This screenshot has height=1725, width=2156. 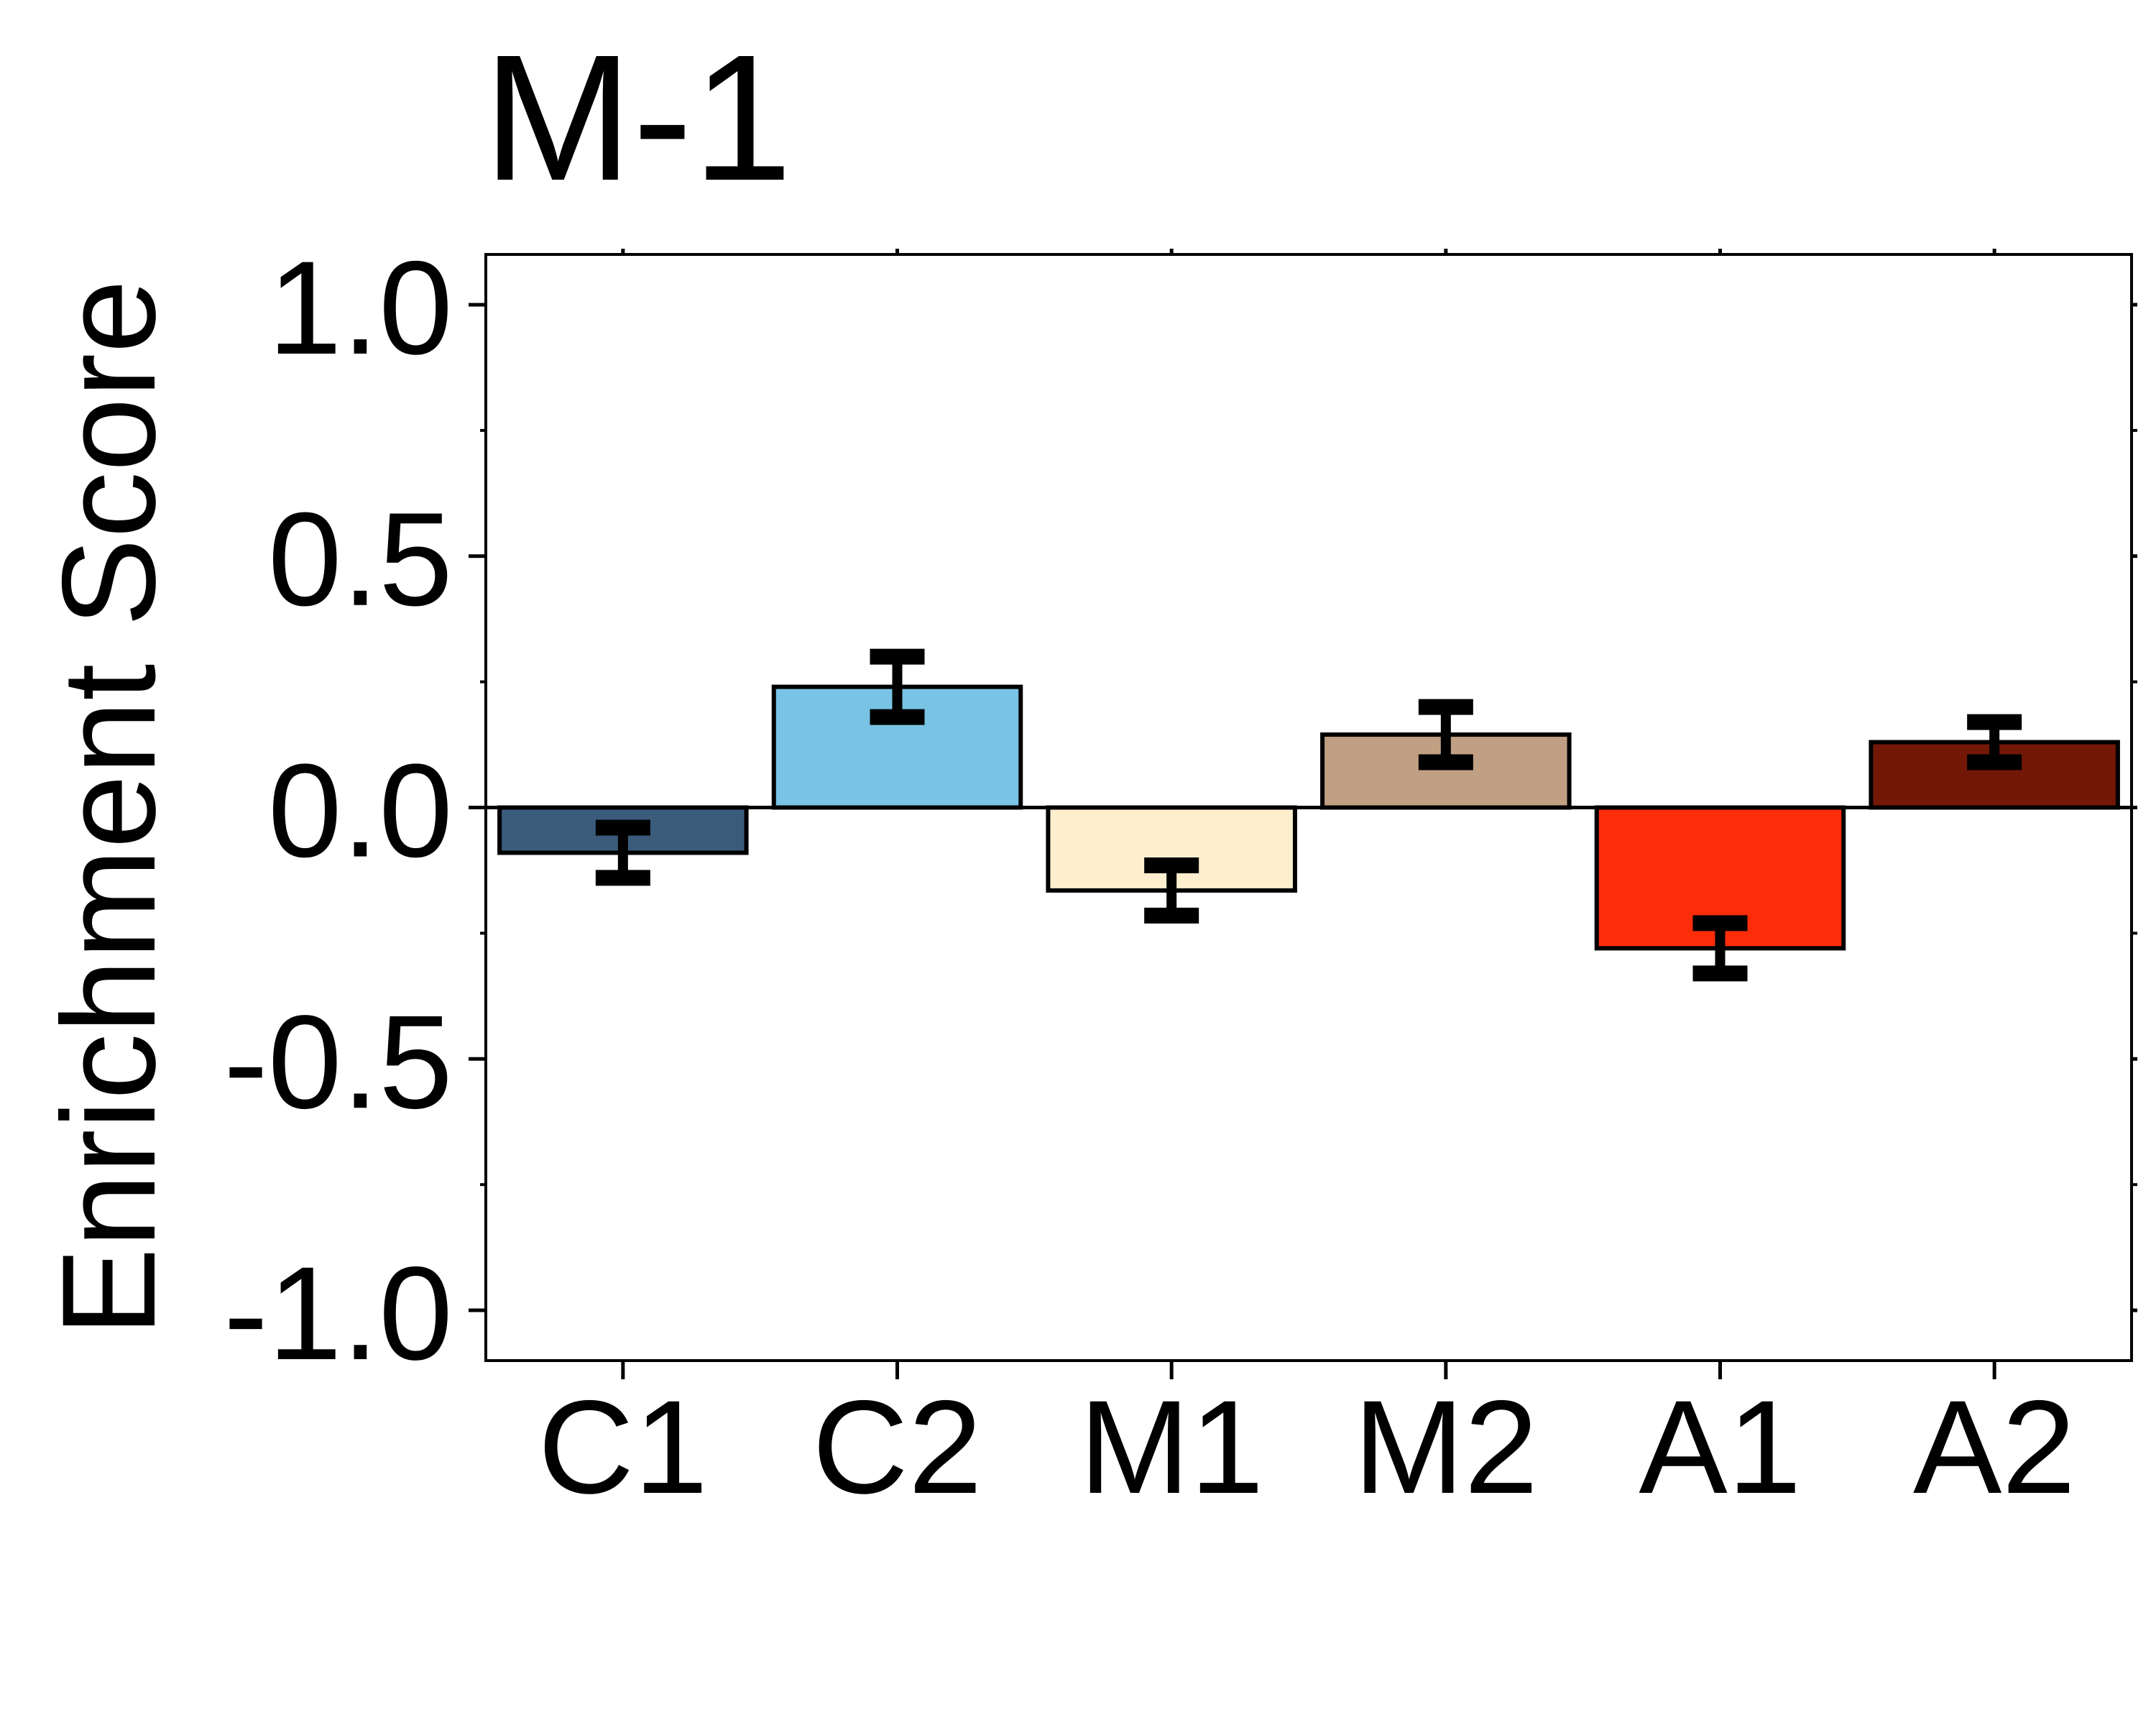 I want to click on y-tick-label: 1.0, so click(x=361, y=308).